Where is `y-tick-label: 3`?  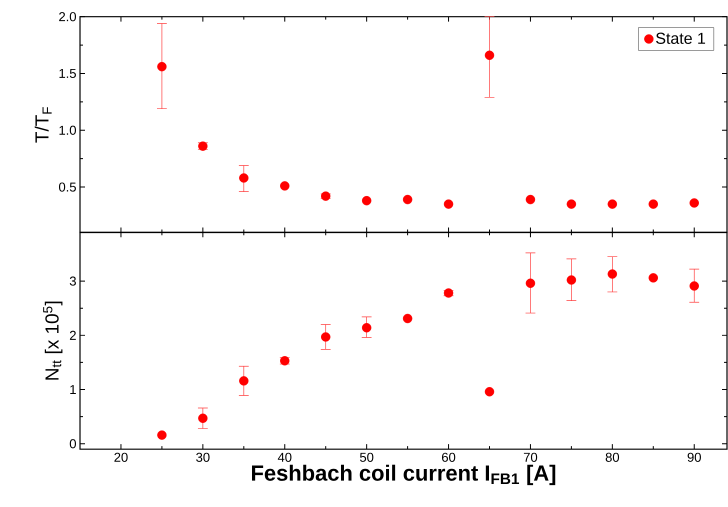 y-tick-label: 3 is located at coordinates (73, 281).